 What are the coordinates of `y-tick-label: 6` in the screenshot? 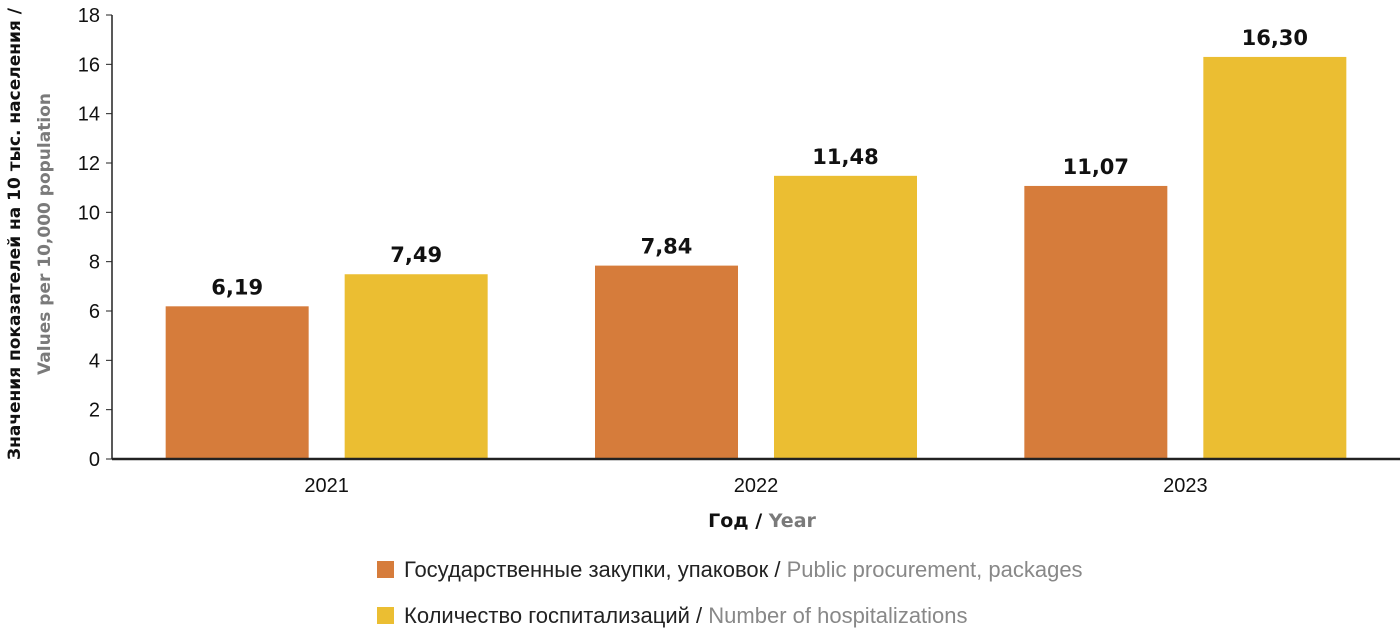 It's located at (94, 312).